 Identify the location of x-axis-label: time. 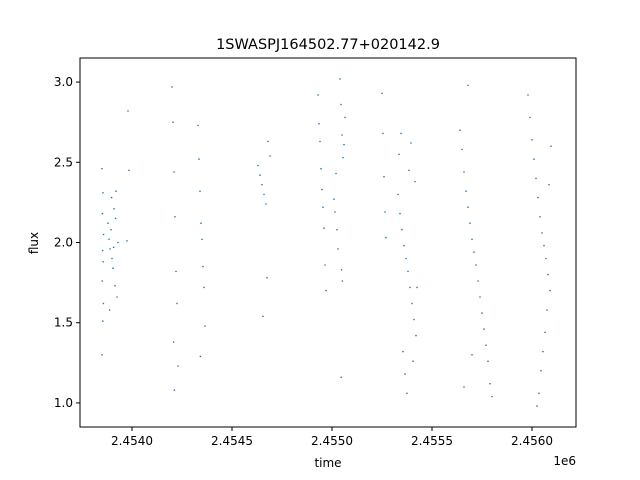
(327, 463).